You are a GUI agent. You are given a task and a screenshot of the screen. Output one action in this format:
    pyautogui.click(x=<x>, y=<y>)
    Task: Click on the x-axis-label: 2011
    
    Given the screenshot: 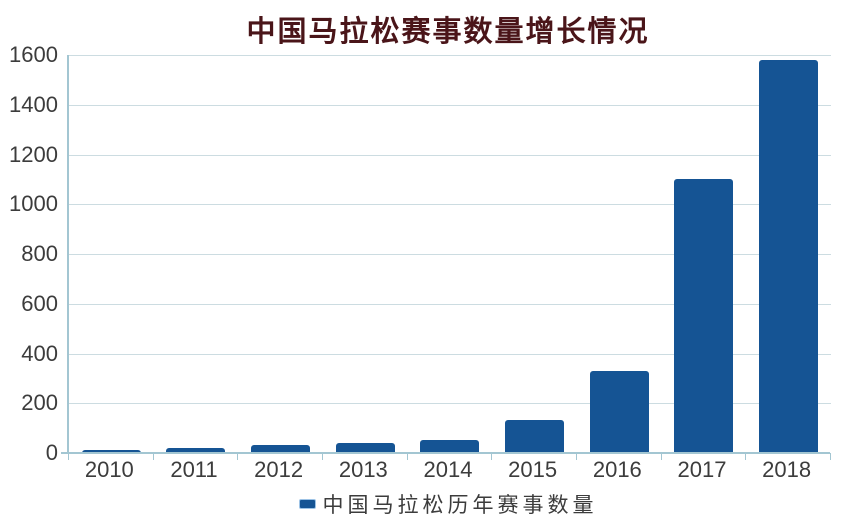 What is the action you would take?
    pyautogui.click(x=194, y=469)
    